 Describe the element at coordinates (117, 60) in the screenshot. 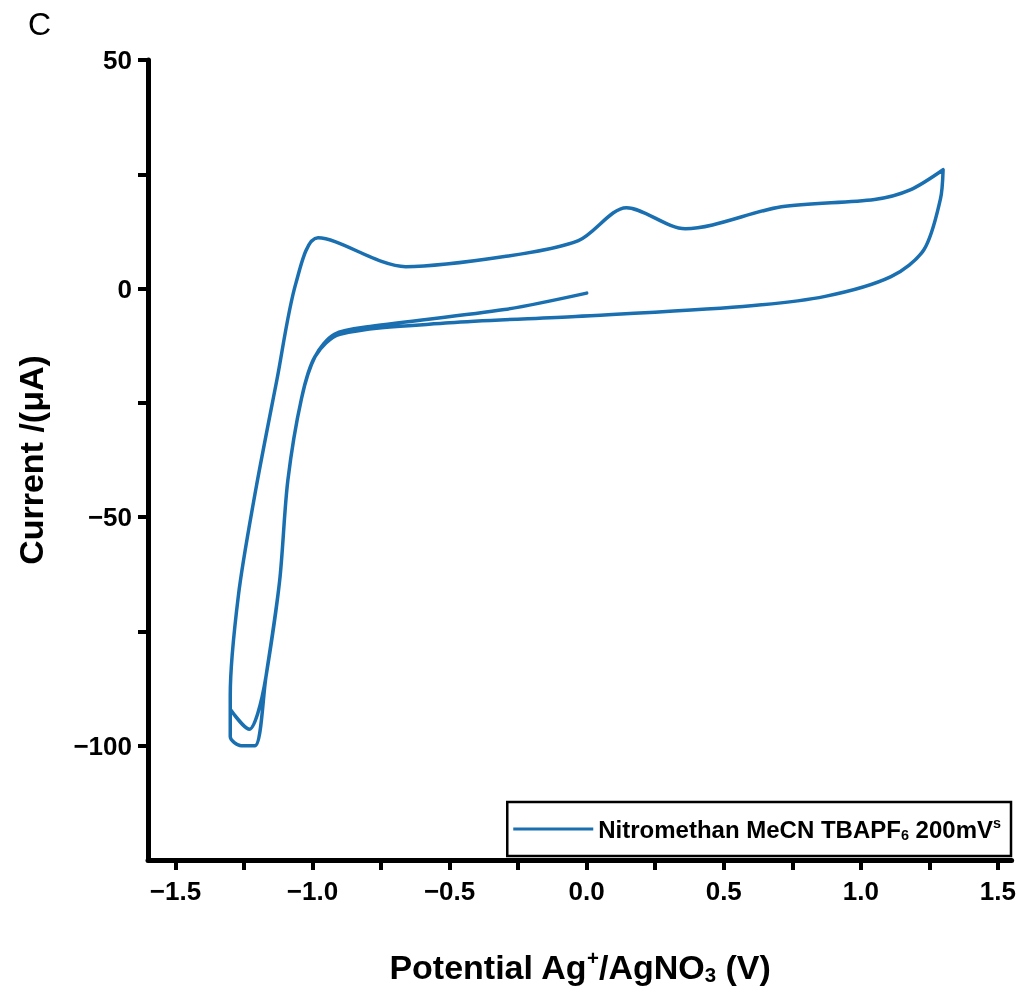

I see `y-tick-label: 50` at that location.